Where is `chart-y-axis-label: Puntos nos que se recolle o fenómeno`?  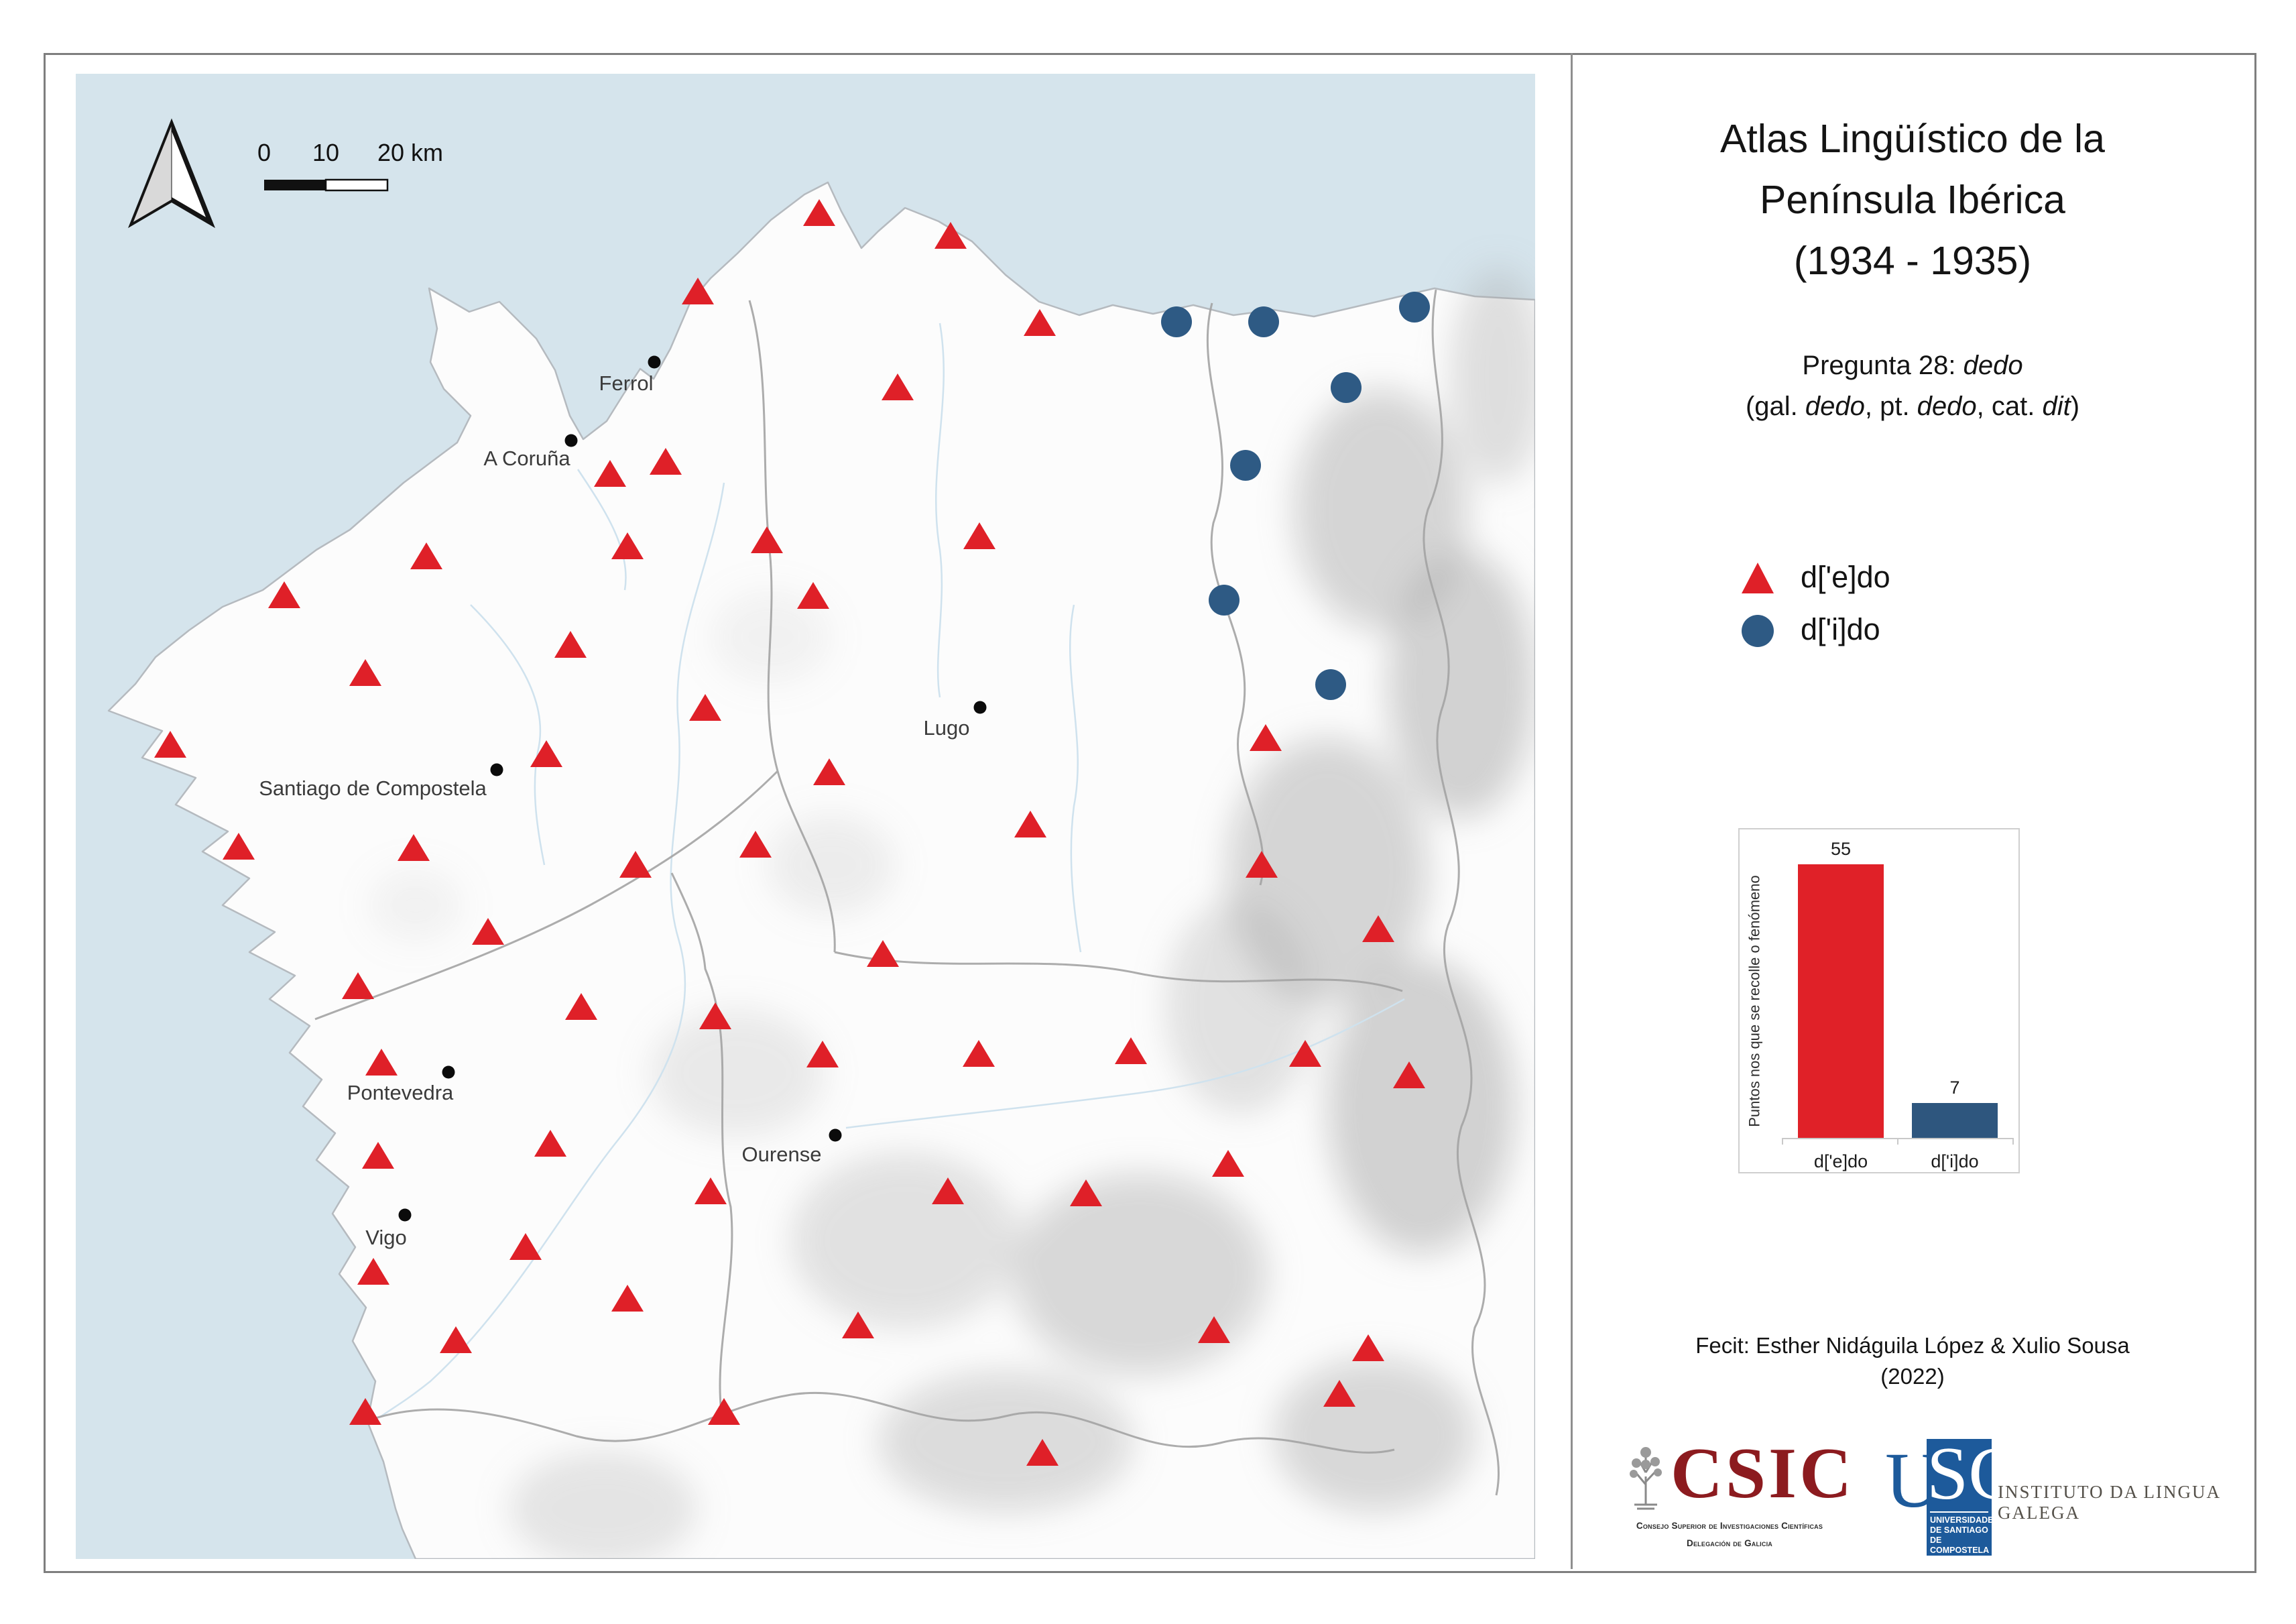 chart-y-axis-label: Puntos nos que se recolle o fenómeno is located at coordinates (1755, 1000).